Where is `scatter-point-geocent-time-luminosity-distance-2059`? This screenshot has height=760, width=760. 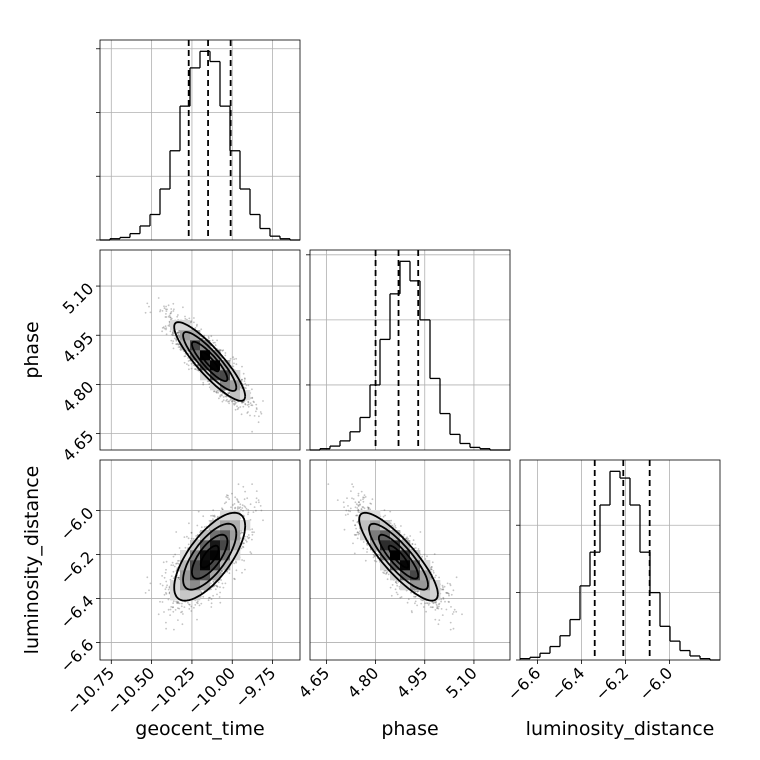 scatter-point-geocent-time-luminosity-distance-2059 is located at coordinates (252, 529).